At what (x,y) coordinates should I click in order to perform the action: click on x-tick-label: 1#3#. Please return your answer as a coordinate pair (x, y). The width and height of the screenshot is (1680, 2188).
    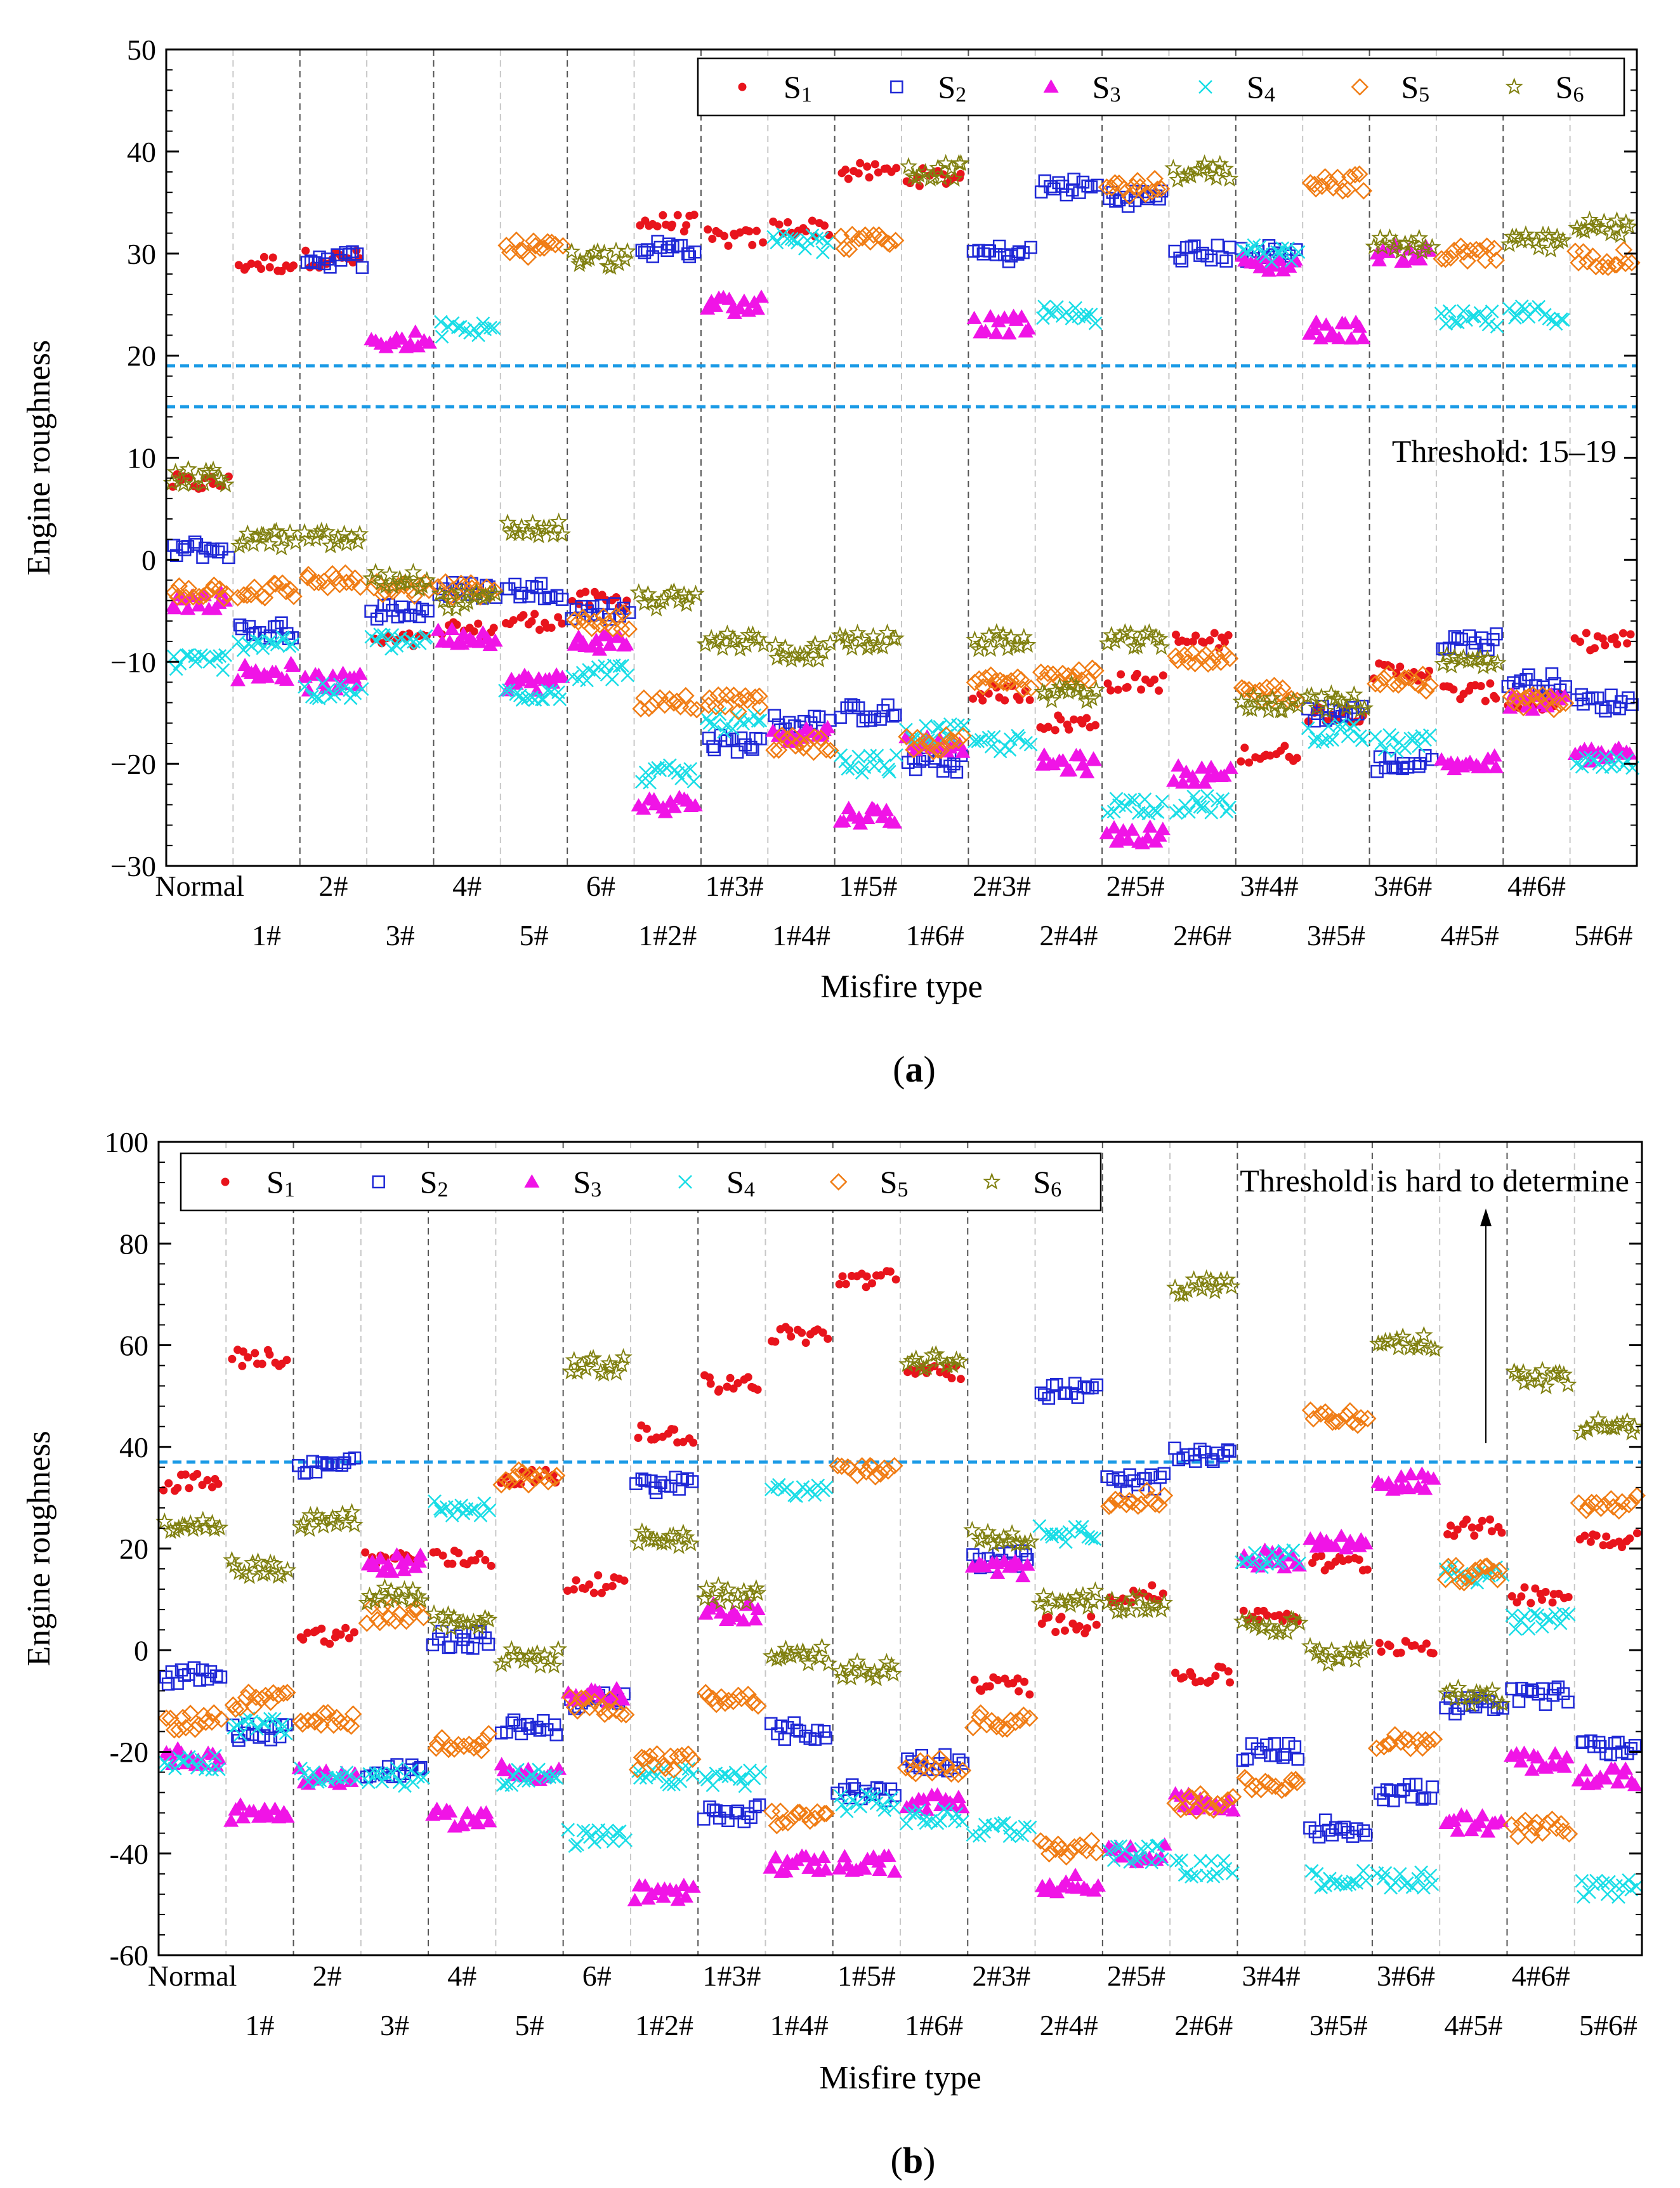
    Looking at the image, I should click on (732, 1976).